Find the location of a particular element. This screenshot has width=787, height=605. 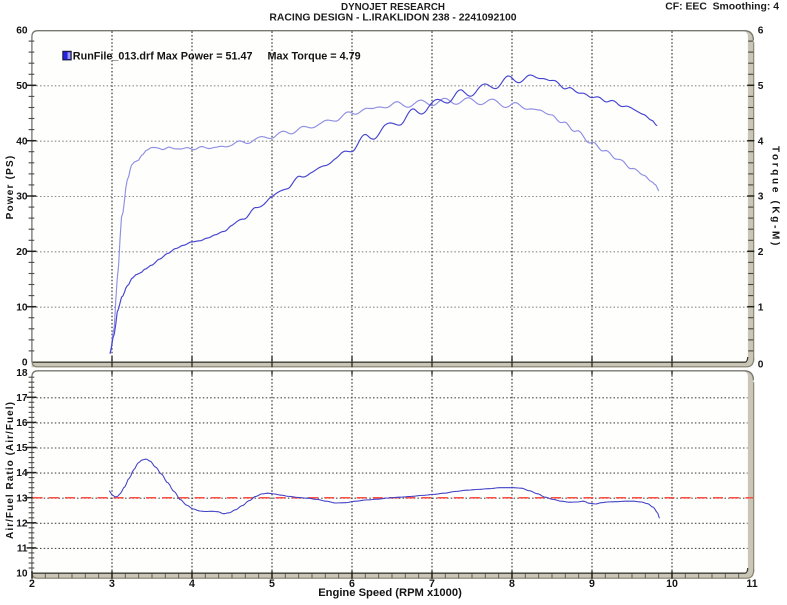

svg-text: Max Torque = 4.79 is located at coordinates (314, 57).